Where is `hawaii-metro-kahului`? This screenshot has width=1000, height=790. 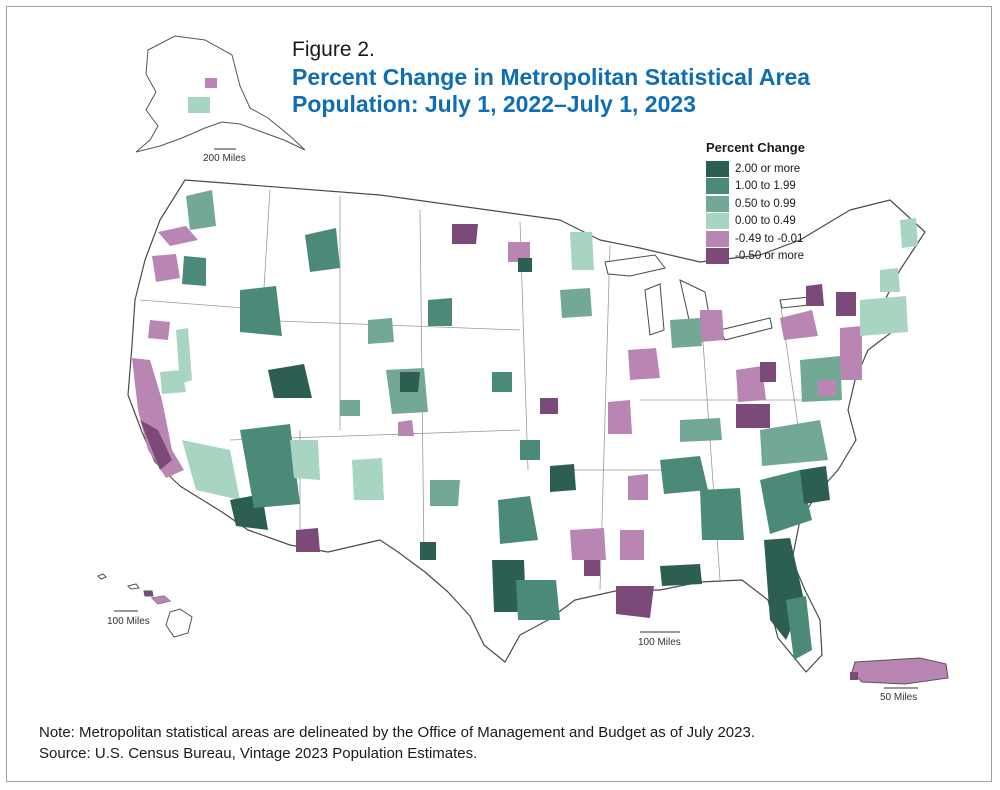 hawaii-metro-kahului is located at coordinates (161, 600).